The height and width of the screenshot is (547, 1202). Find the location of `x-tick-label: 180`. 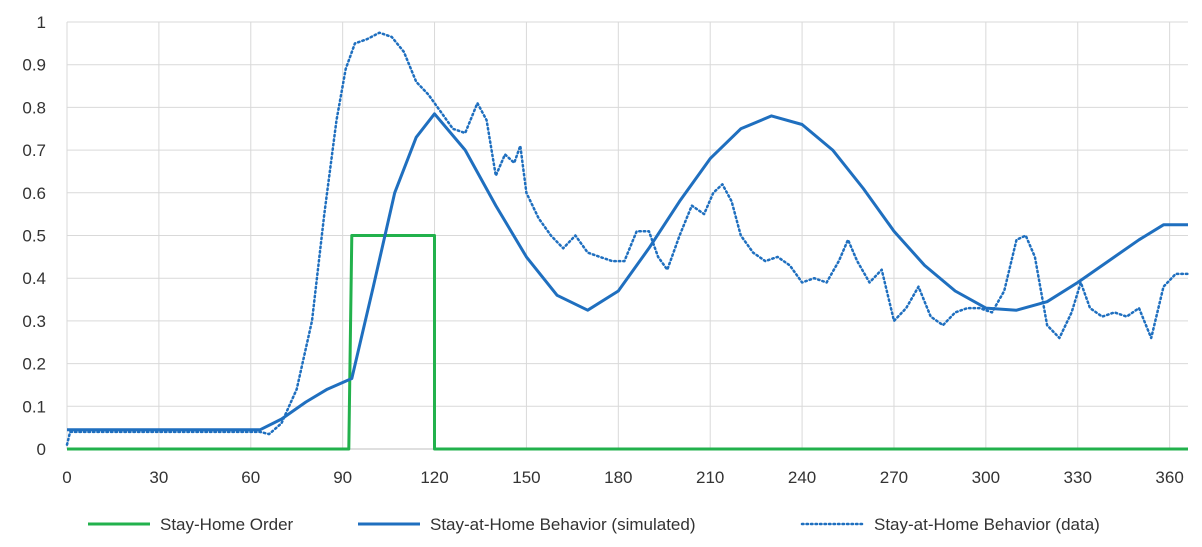

x-tick-label: 180 is located at coordinates (618, 477).